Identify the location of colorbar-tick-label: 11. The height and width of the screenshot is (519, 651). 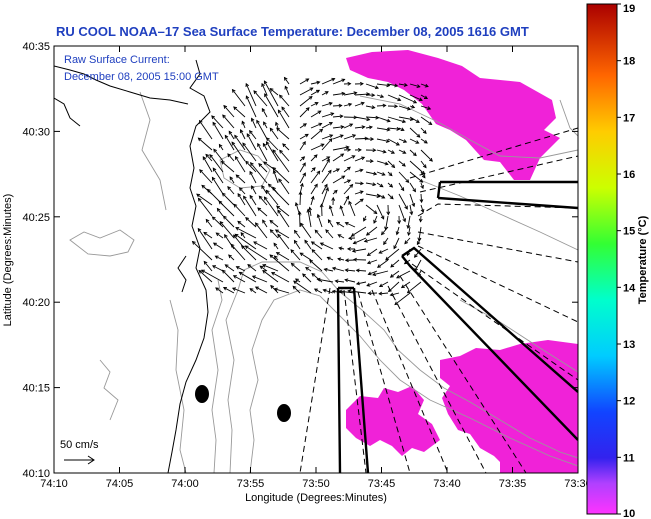
(629, 458).